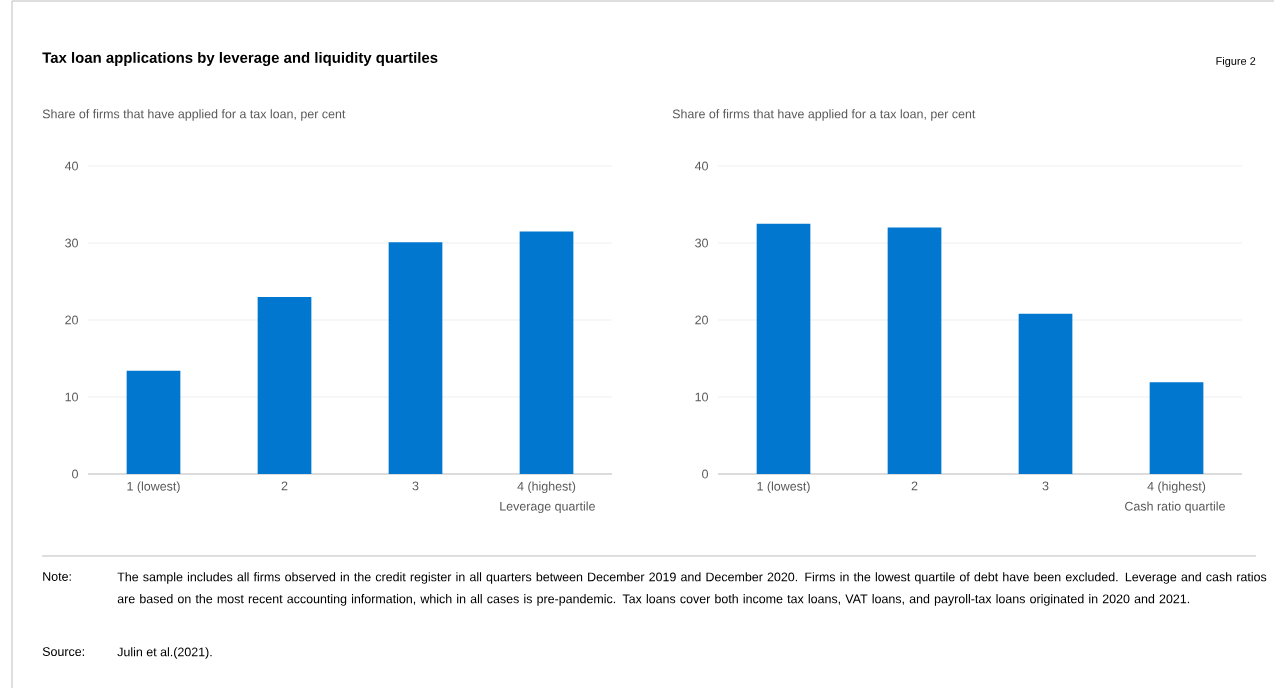  I want to click on caption: Figure 2, so click(1236, 62).